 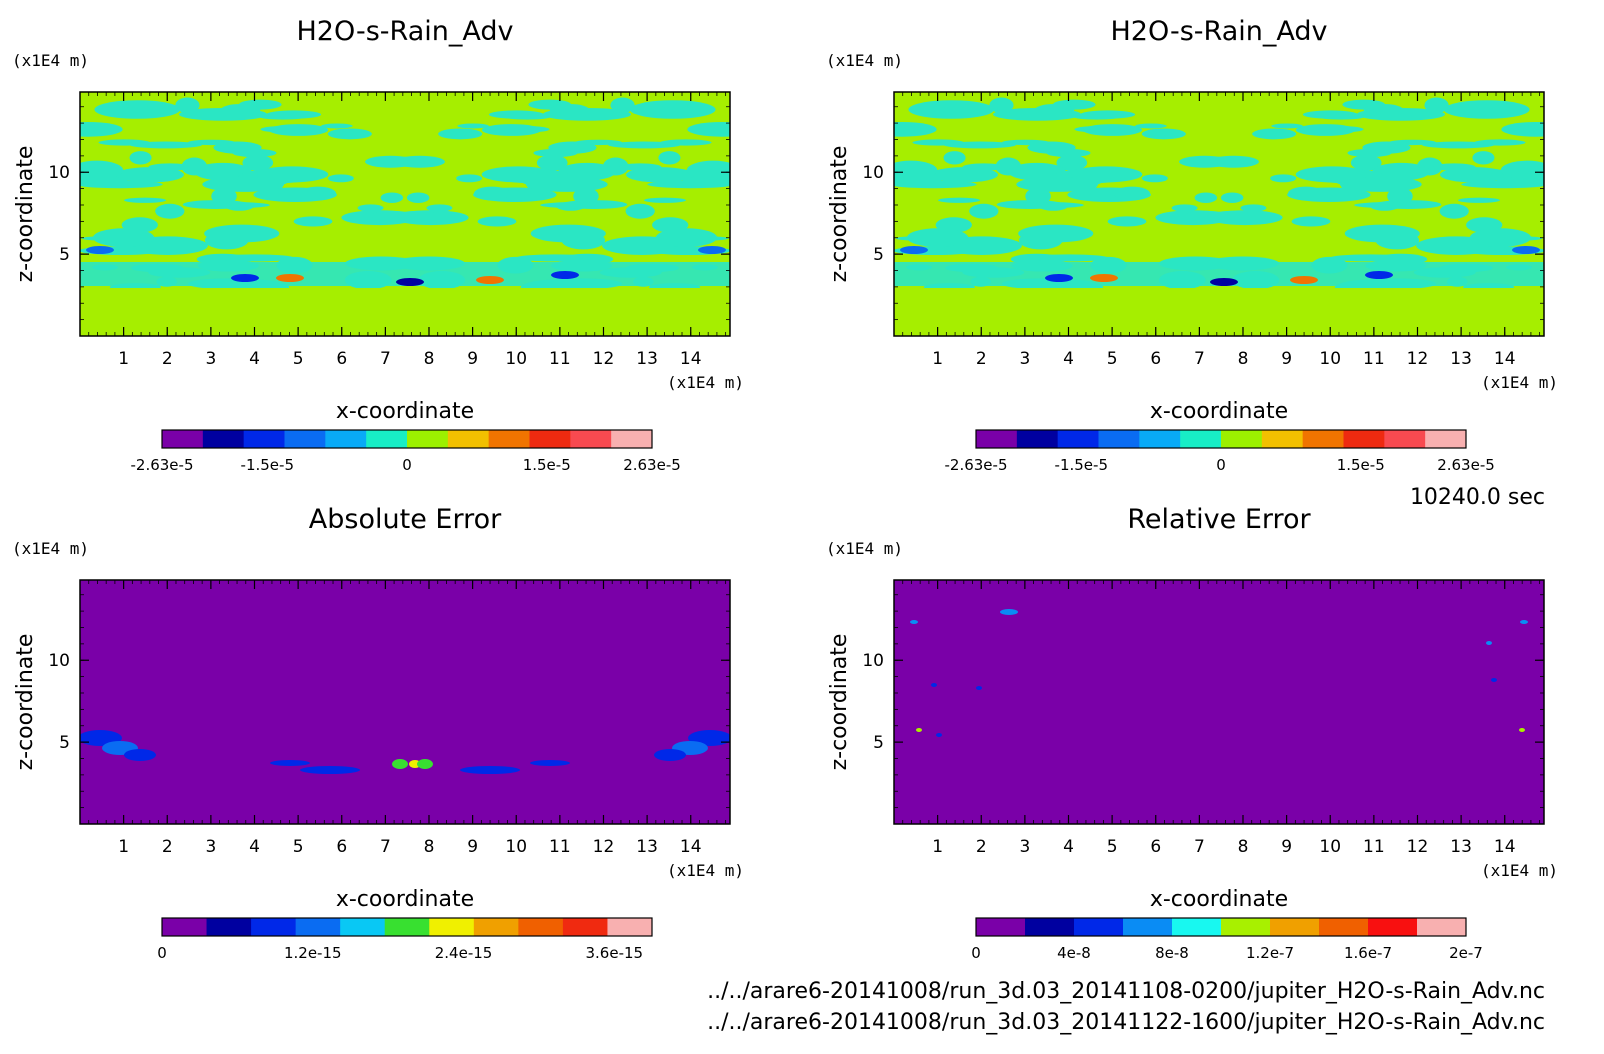 I want to click on x-tick-label: 7, so click(x=385, y=847).